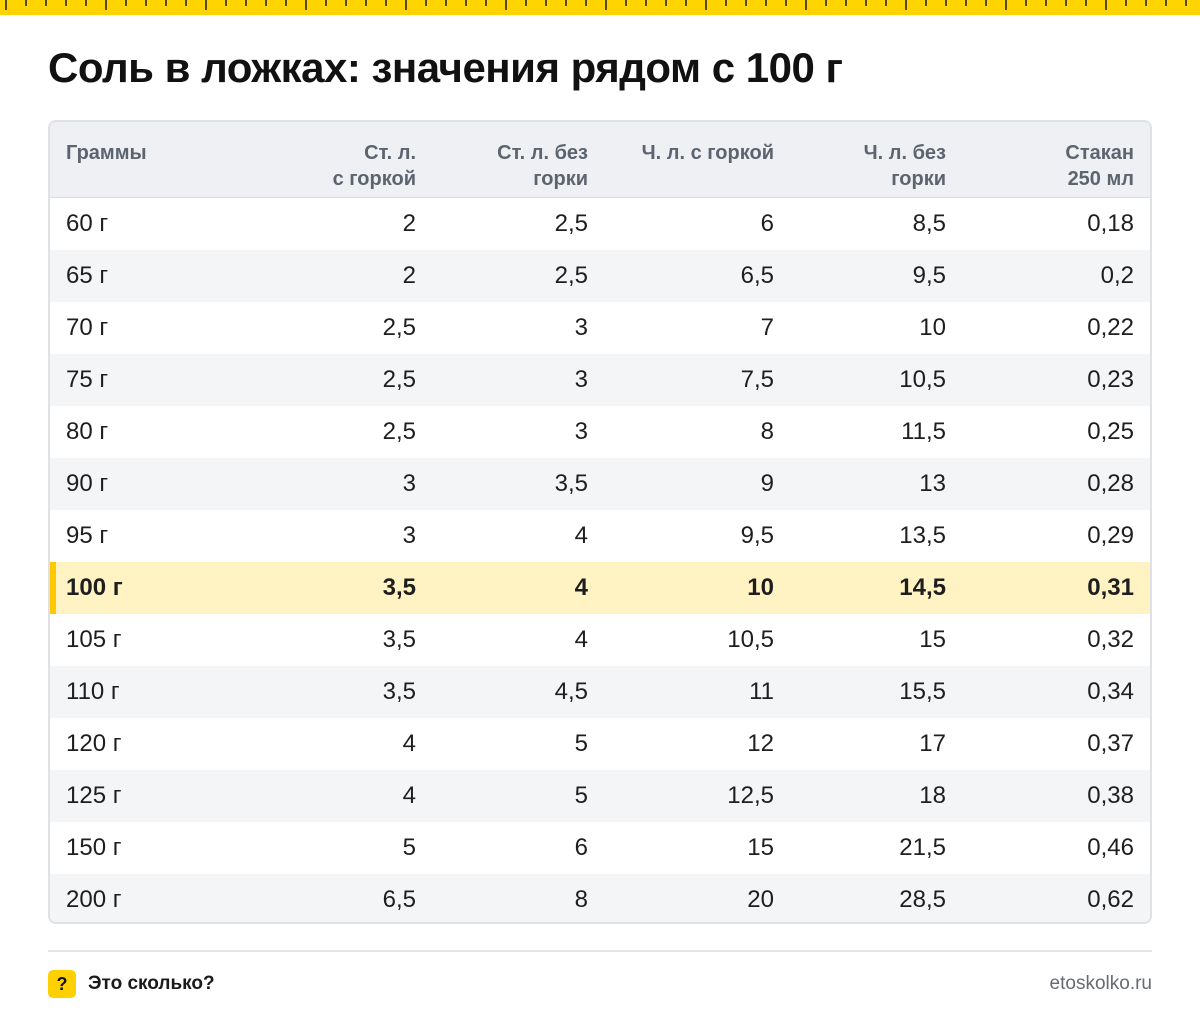 Image resolution: width=1200 pixels, height=1016 pixels. Describe the element at coordinates (1110, 743) in the screenshot. I see `cell-value: 0,37` at that location.